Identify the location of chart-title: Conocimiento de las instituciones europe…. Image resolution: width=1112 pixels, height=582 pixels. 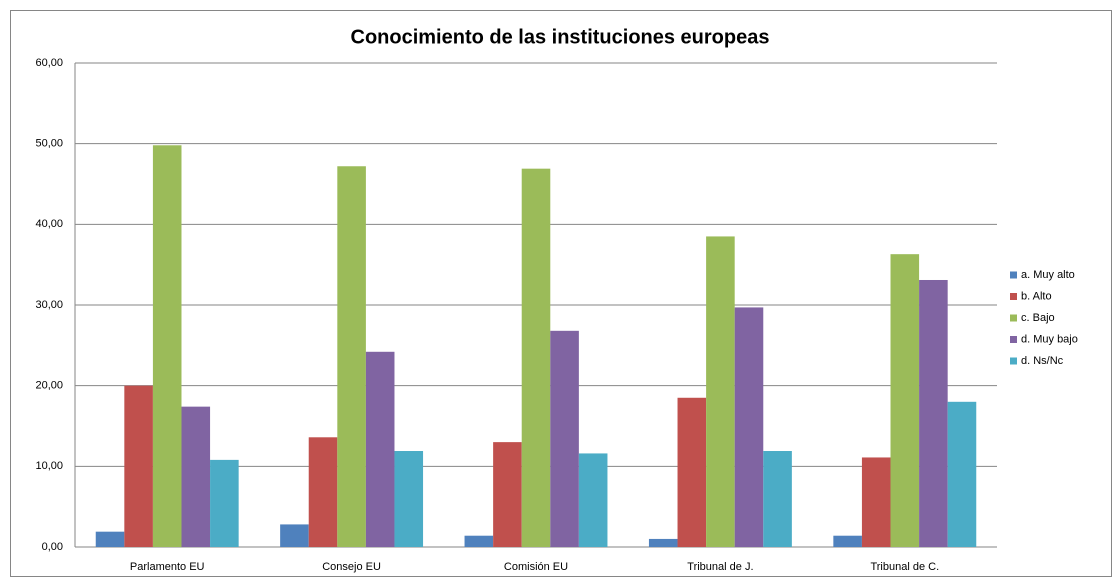
(560, 37).